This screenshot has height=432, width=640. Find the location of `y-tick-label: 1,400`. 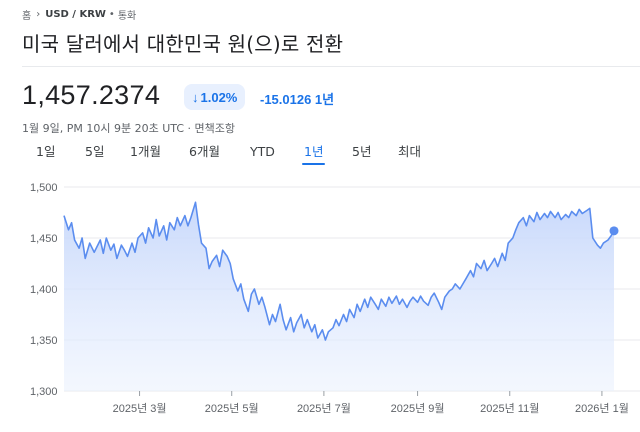

y-tick-label: 1,400 is located at coordinates (44, 290).